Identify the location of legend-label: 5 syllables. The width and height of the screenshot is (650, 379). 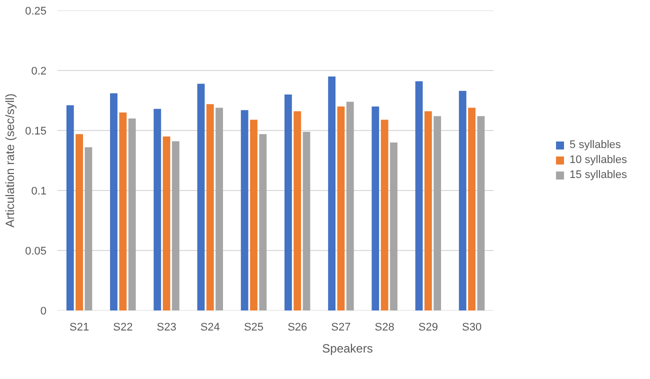
(595, 145).